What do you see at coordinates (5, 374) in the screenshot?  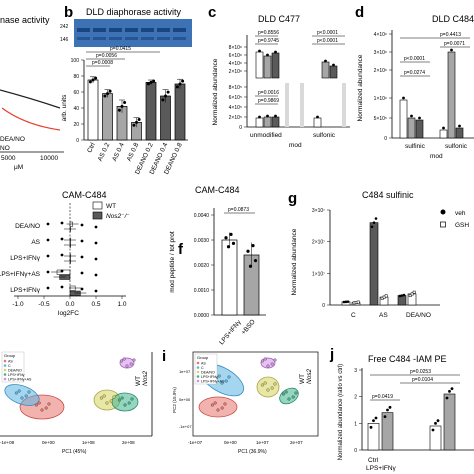 I see `panel-h-legend-item-marker` at bounding box center [5, 374].